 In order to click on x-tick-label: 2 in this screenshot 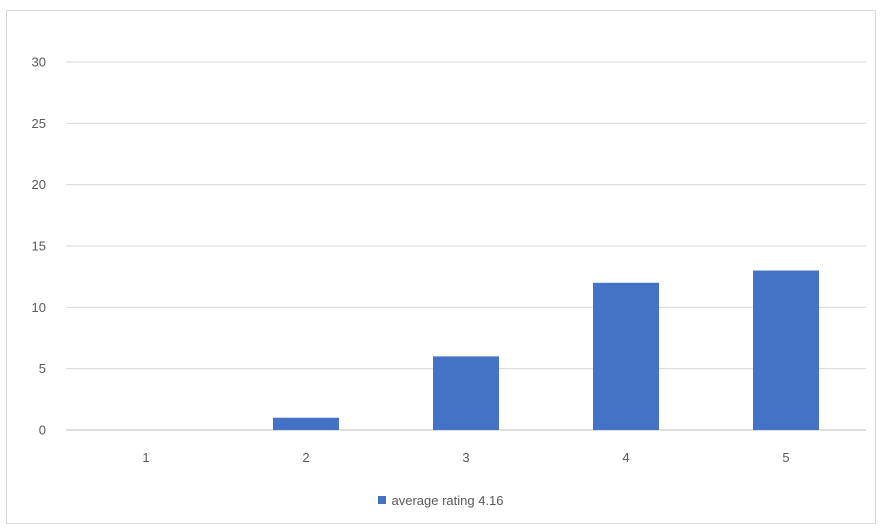, I will do `click(305, 457)`.